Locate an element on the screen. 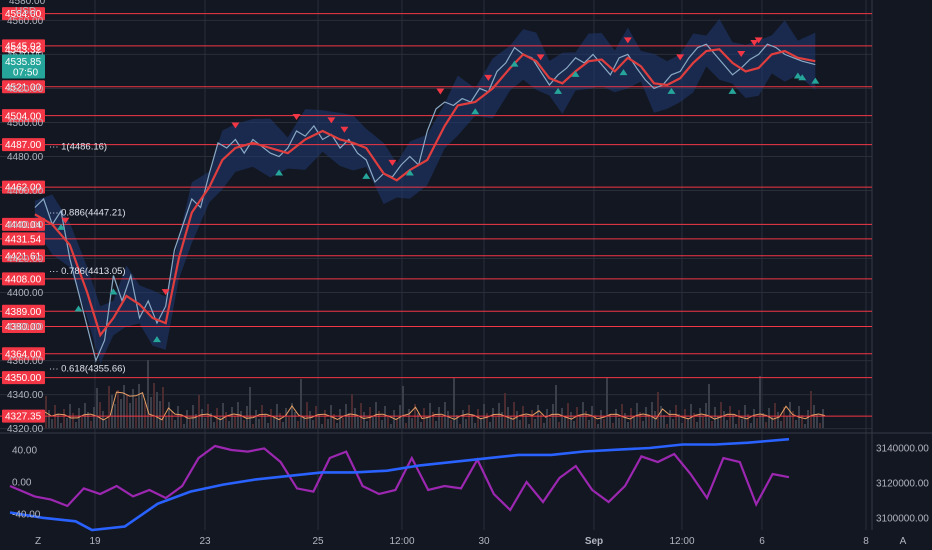 The image size is (932, 550). obv-line is located at coordinates (399, 484).